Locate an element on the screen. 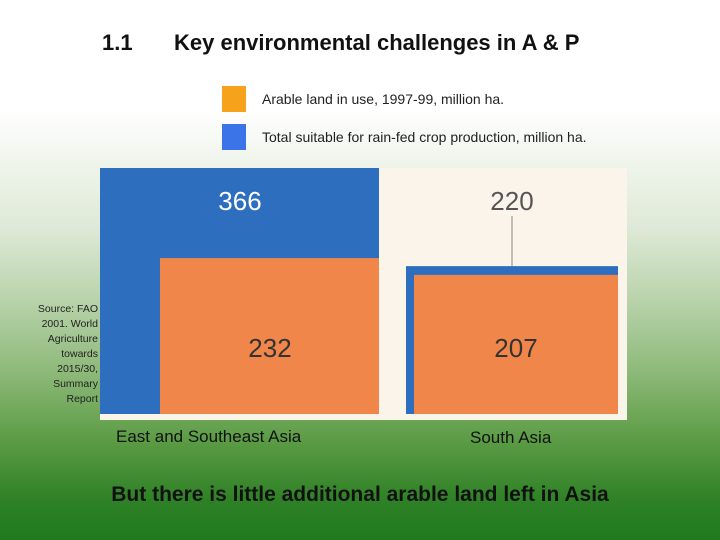  legend-label-arable: Arable land in use, 1997-99, million ha. is located at coordinates (383, 99).